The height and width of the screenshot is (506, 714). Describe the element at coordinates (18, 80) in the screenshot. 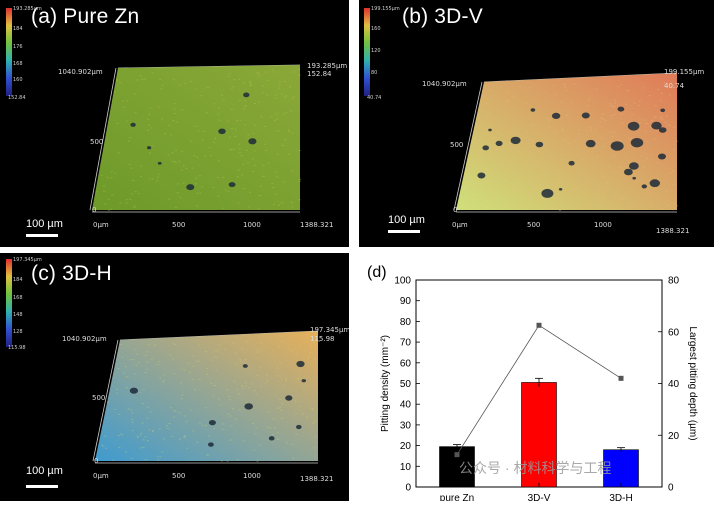

I see `colorbar-tick-a-4: 160` at that location.